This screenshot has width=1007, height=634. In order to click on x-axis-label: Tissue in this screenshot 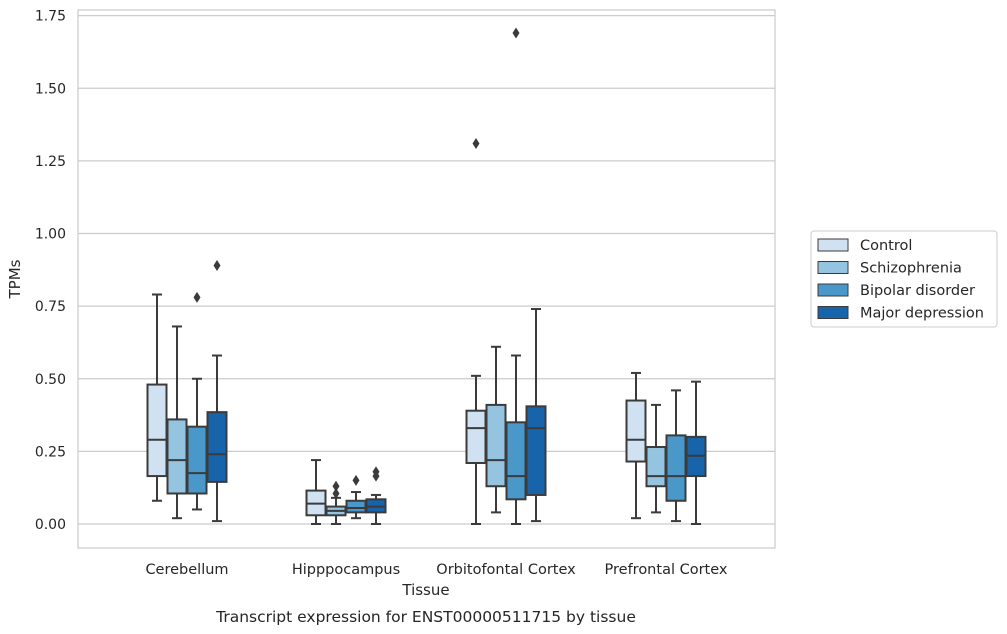, I will do `click(425, 590)`.